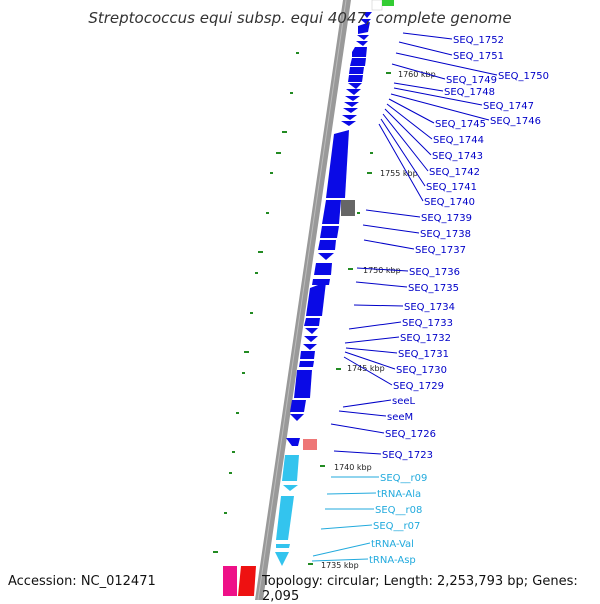 The height and width of the screenshot is (604, 600). I want to click on gene-label: tRNA-Val, so click(392, 544).